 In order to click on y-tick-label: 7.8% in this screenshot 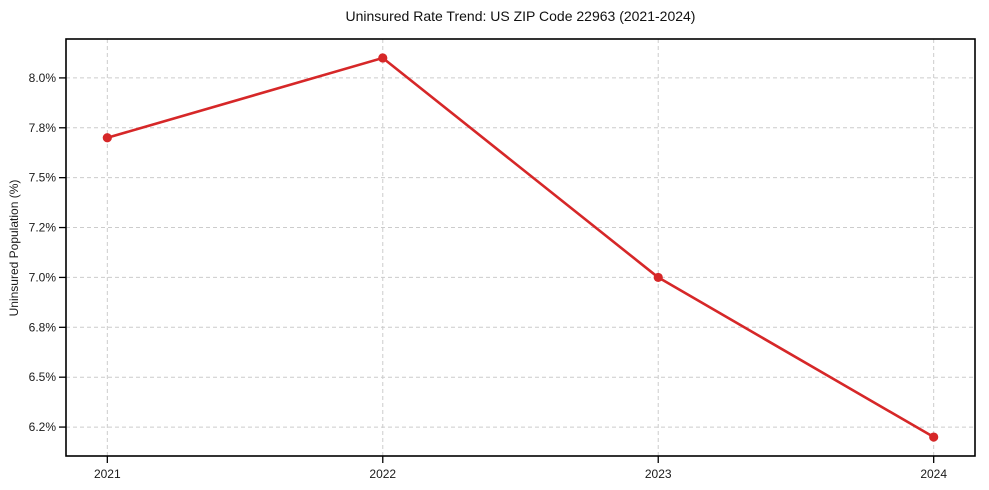, I will do `click(43, 128)`.